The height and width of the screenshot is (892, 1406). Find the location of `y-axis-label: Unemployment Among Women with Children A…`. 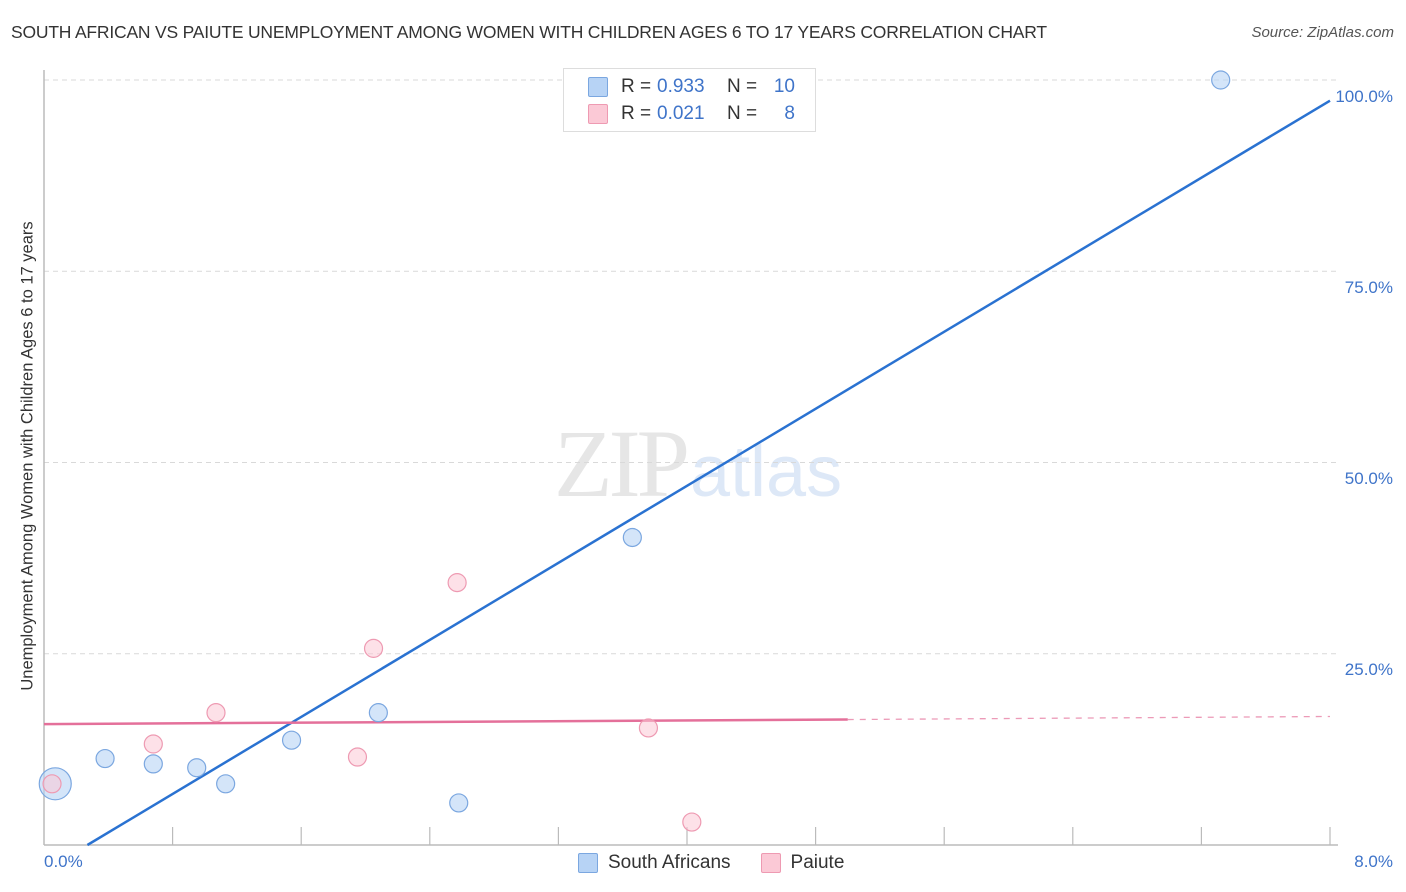

y-axis-label: Unemployment Among Women with Children A… is located at coordinates (27, 456).